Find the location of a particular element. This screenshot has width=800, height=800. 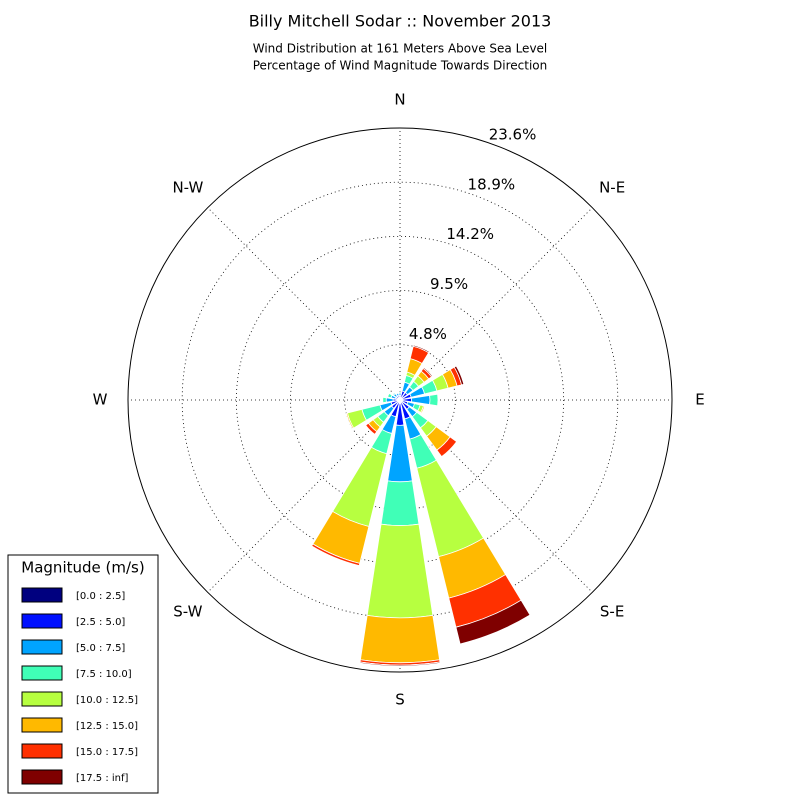

legend-label: [15.0 : 17.5] is located at coordinates (107, 752).